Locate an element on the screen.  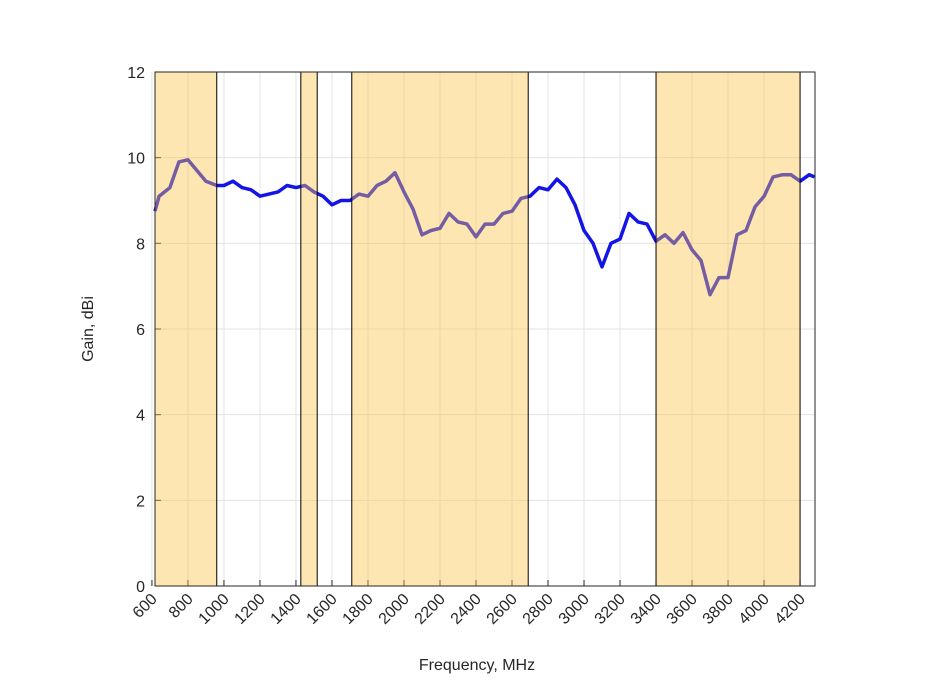
data-line is located at coordinates (484, 227).